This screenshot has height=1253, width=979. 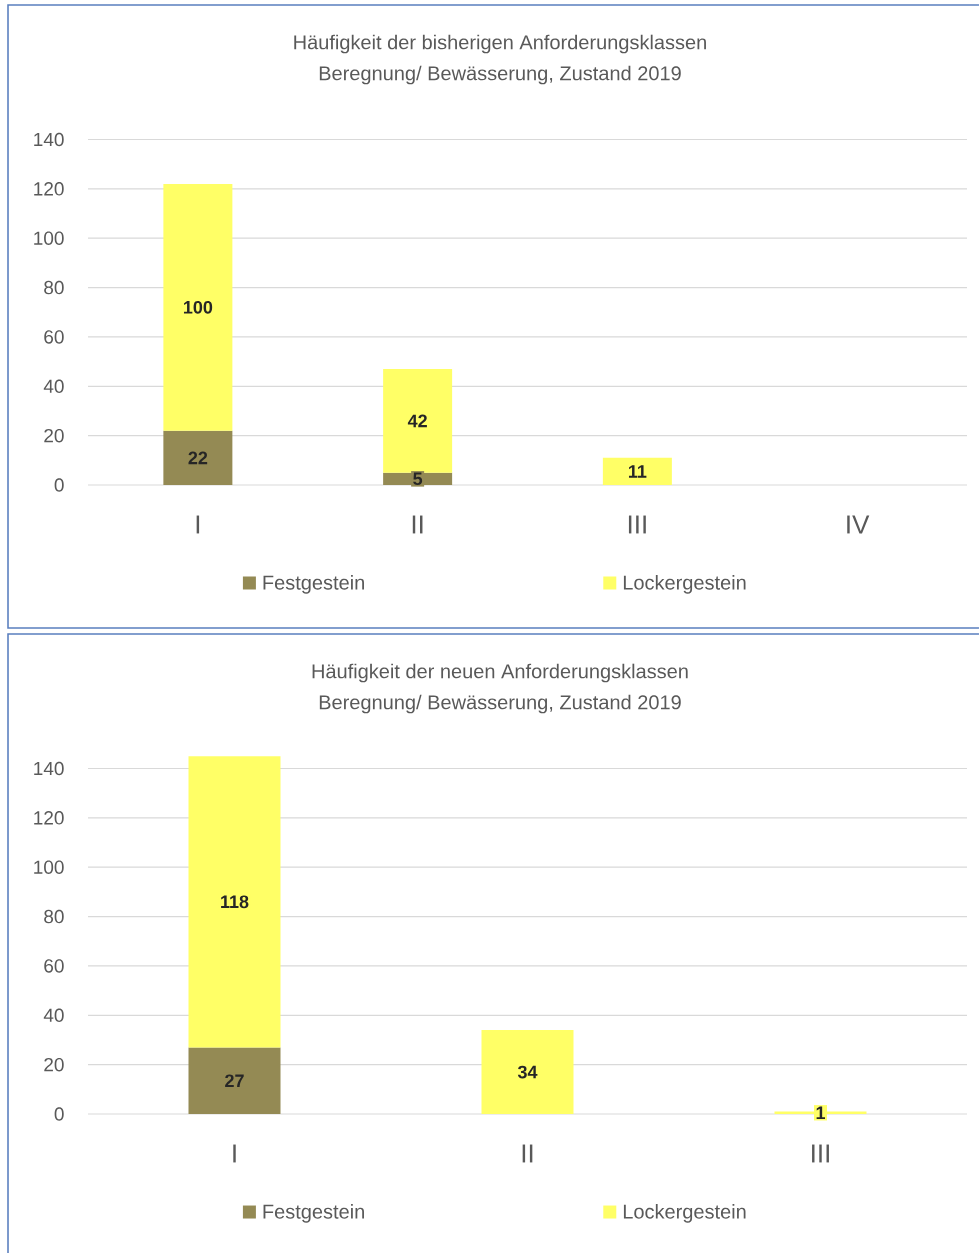 What do you see at coordinates (500, 673) in the screenshot?
I see `chart-title: Häufigkeit der neuen Anforderungsklassen` at bounding box center [500, 673].